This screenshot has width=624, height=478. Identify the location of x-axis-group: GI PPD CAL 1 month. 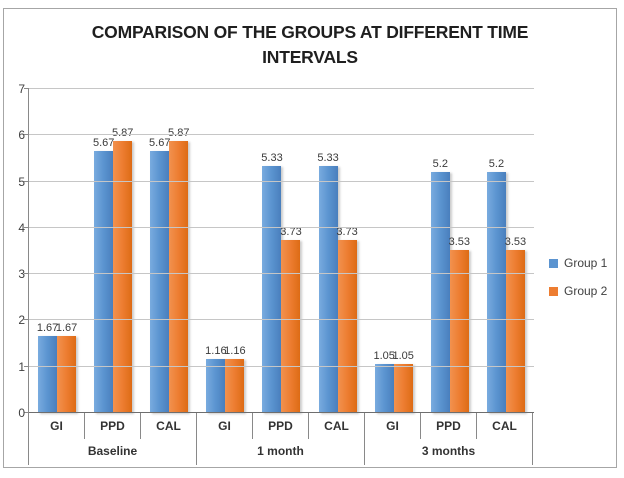
(280, 439).